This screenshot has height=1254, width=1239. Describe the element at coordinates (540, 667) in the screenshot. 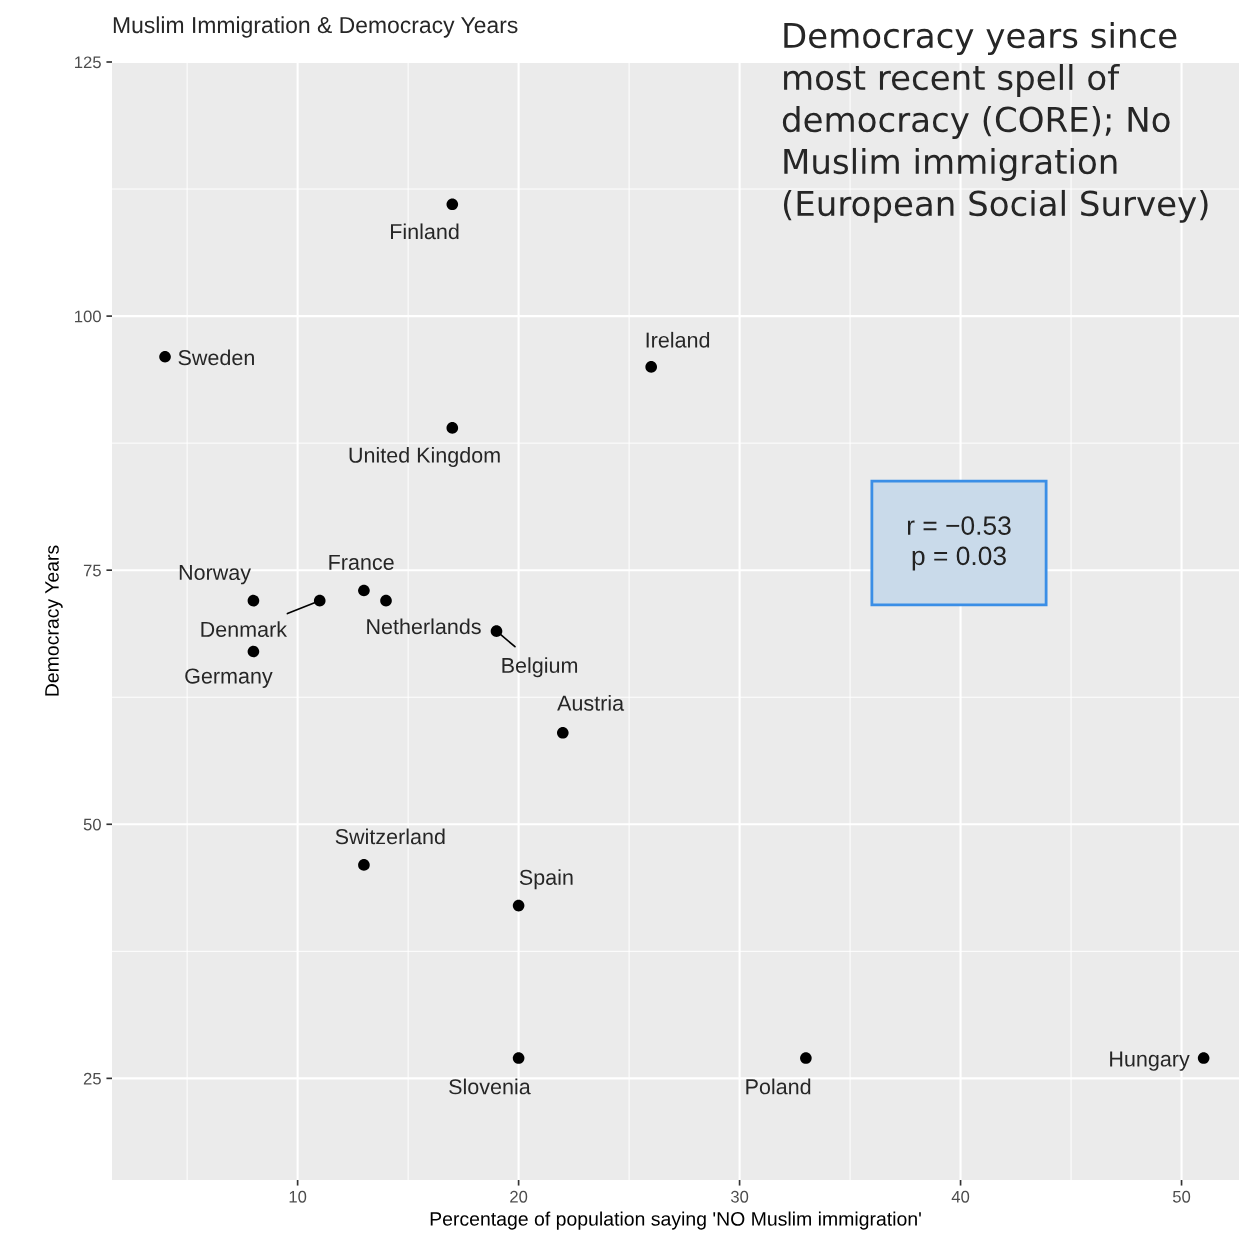

I see `annotation: Belgium` at that location.